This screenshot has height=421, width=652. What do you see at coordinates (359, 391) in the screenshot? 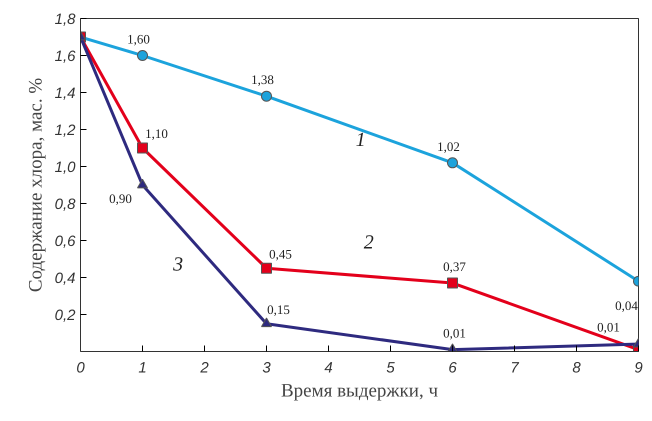
I see `x-axis-title: Время выдержки, ч` at bounding box center [359, 391].